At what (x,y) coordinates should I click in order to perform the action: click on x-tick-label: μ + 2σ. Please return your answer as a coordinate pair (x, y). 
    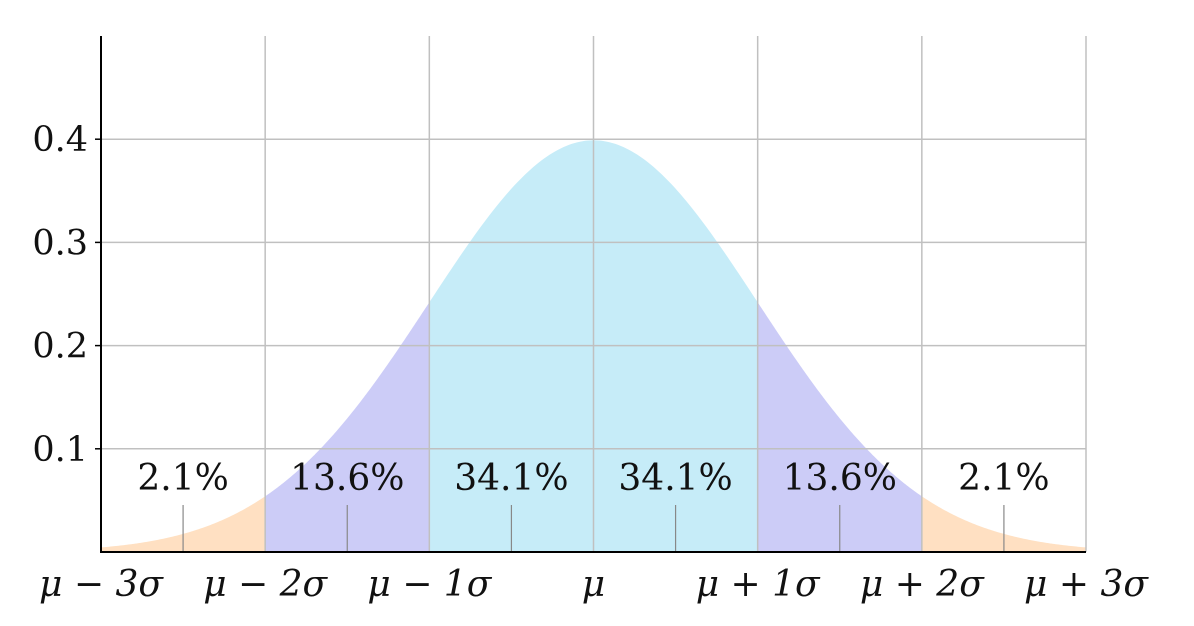
    Looking at the image, I should click on (922, 584).